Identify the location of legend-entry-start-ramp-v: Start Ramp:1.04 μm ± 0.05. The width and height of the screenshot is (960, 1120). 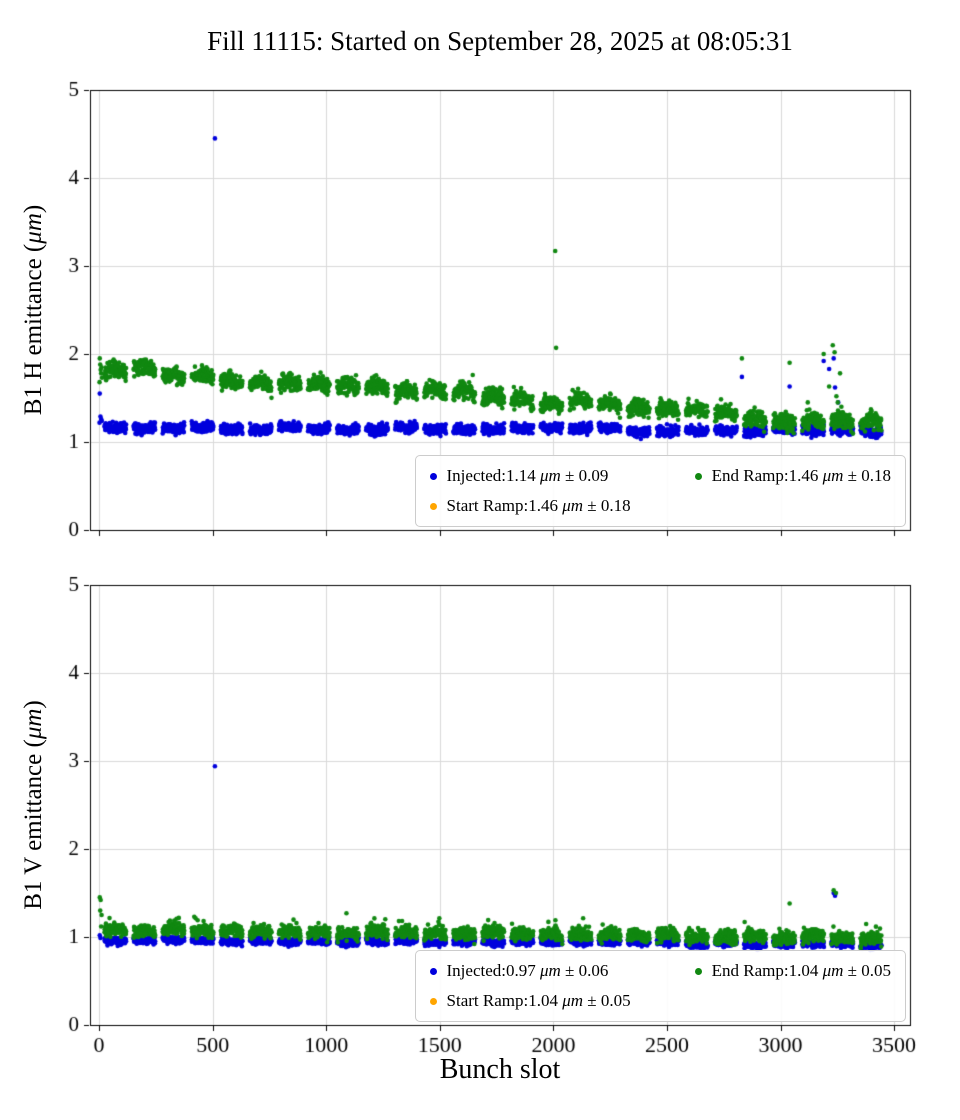
(530, 1001).